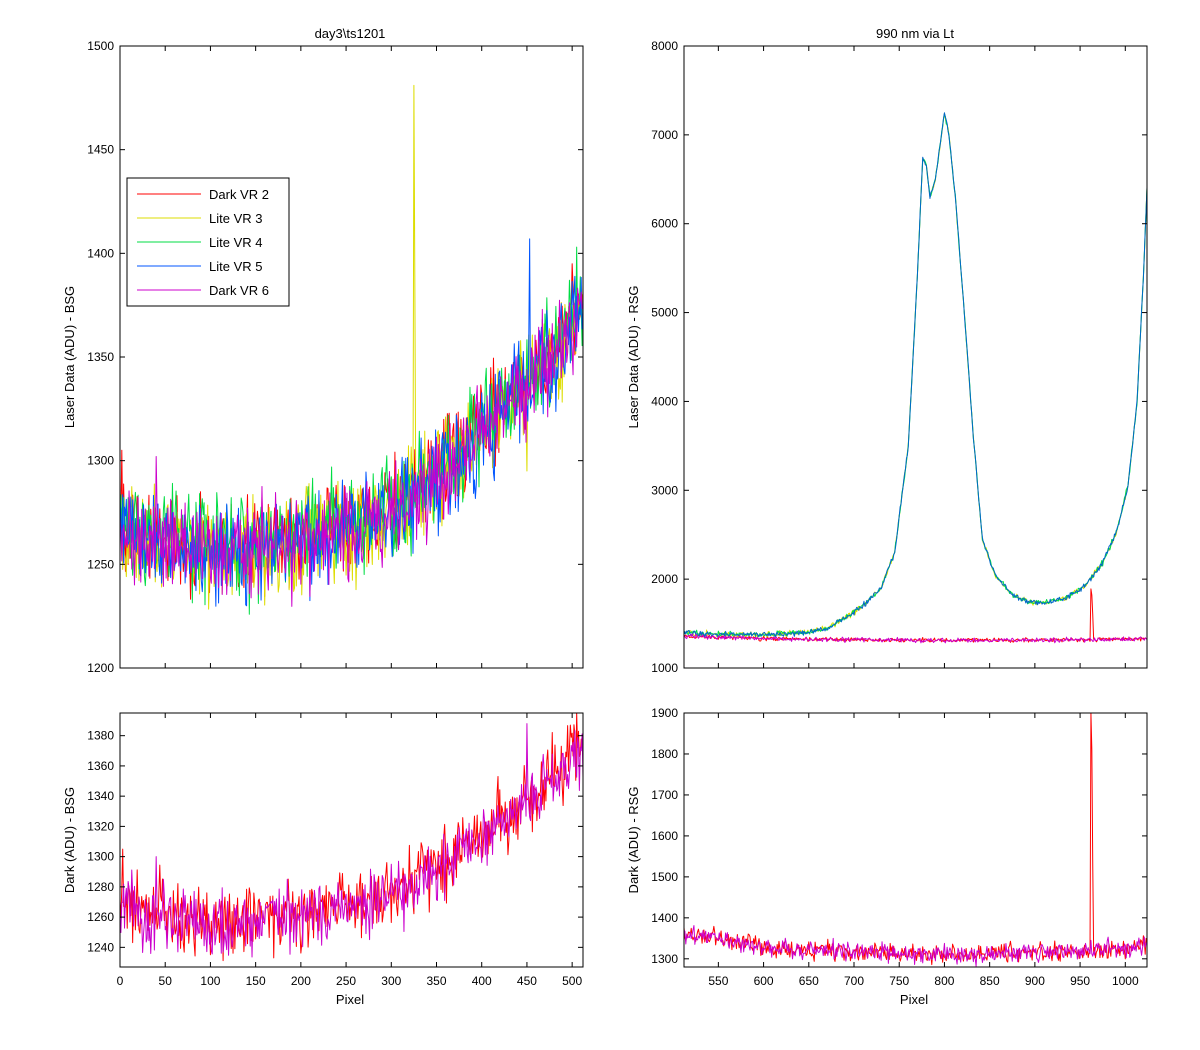 This screenshot has width=1200, height=1050. Describe the element at coordinates (990, 981) in the screenshot. I see `x-tick-label: 850` at that location.